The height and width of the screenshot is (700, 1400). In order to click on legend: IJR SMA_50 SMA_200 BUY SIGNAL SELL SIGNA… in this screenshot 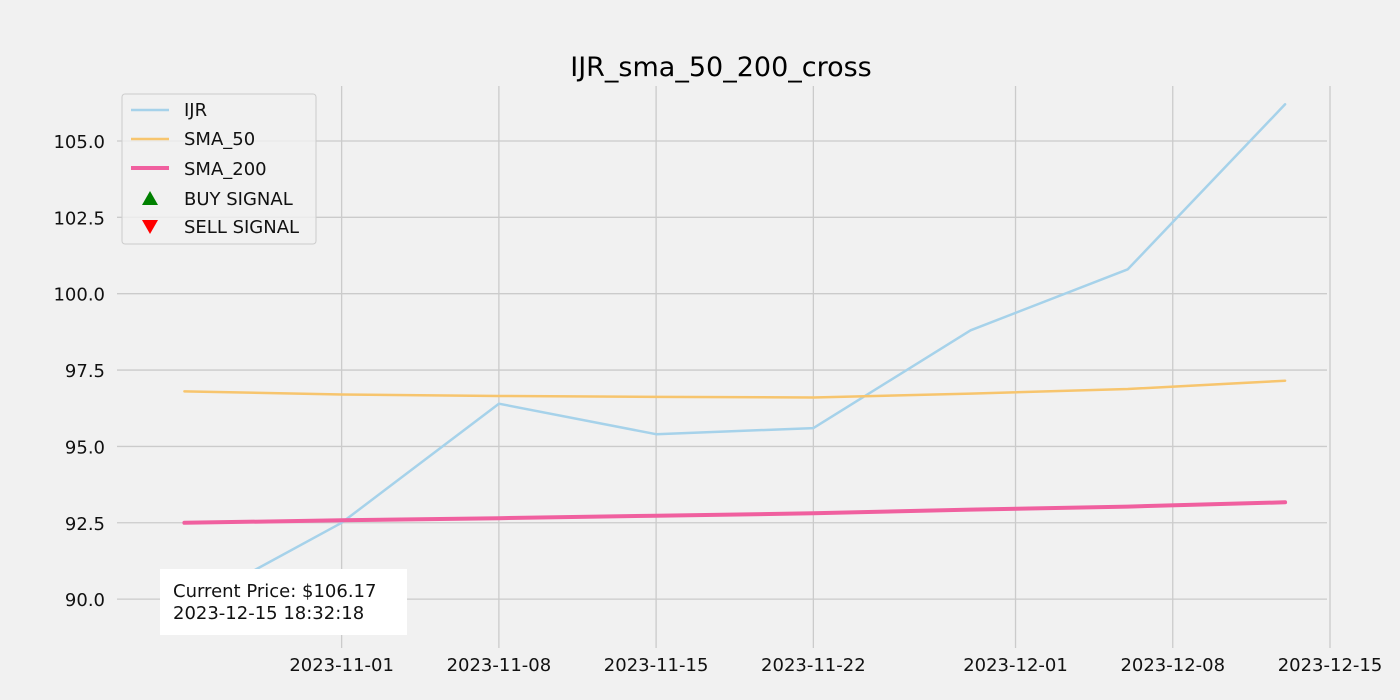, I will do `click(219, 169)`.